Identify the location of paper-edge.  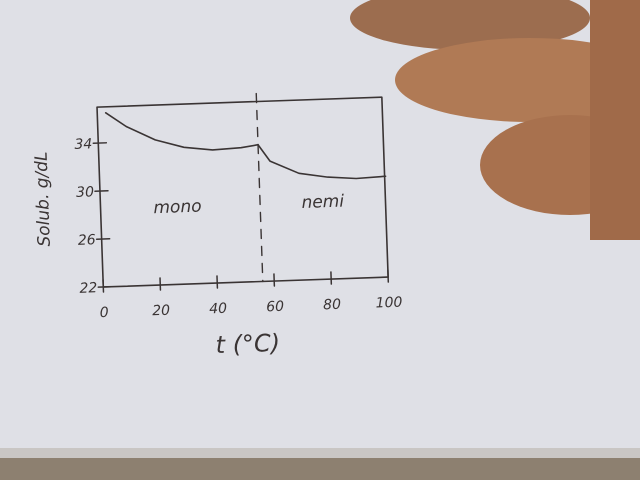
(320, 453).